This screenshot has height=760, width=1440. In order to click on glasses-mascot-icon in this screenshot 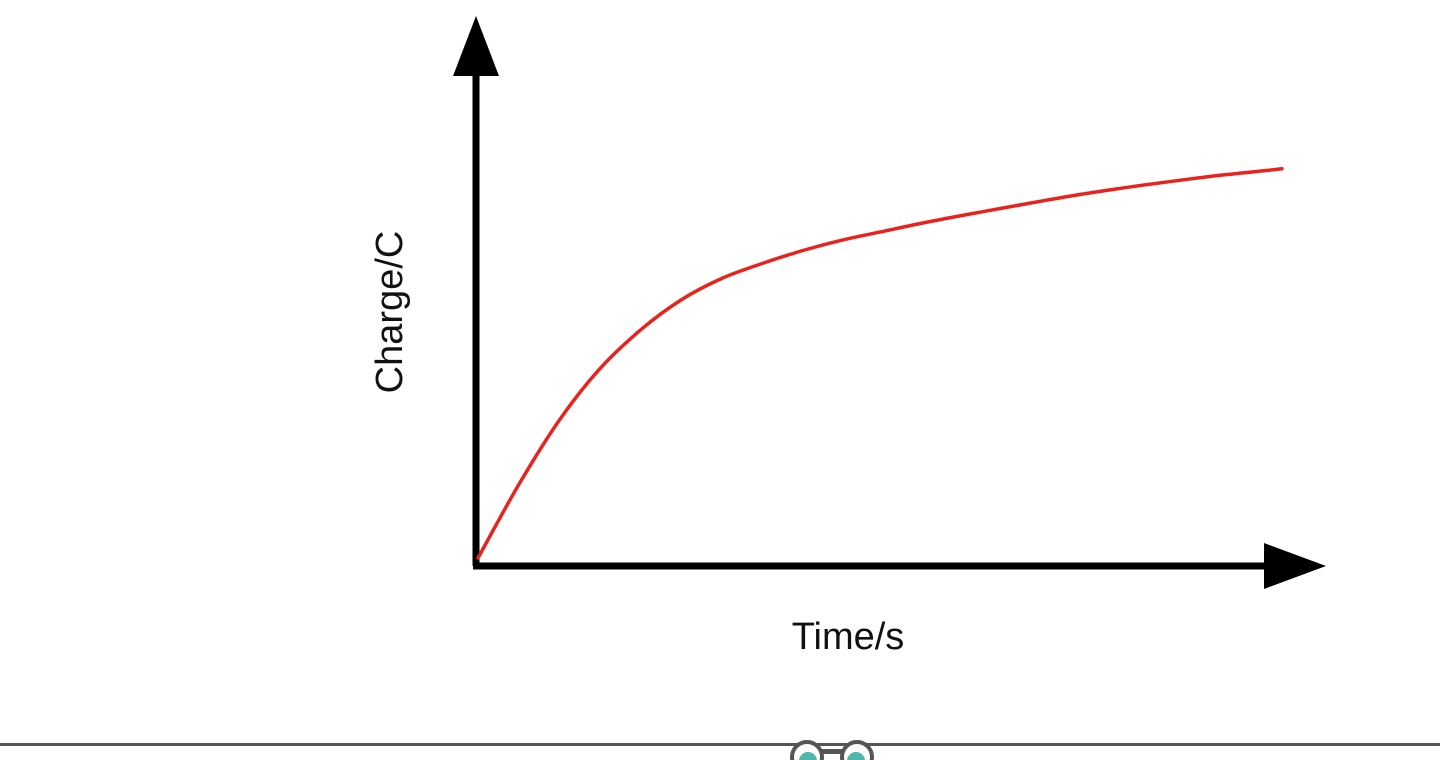, I will do `click(832, 748)`.